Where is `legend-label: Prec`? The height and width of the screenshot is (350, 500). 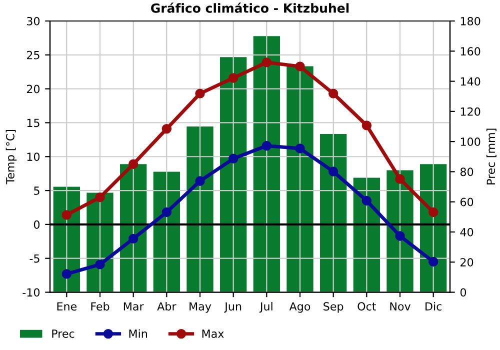 legend-label: Prec is located at coordinates (63, 334).